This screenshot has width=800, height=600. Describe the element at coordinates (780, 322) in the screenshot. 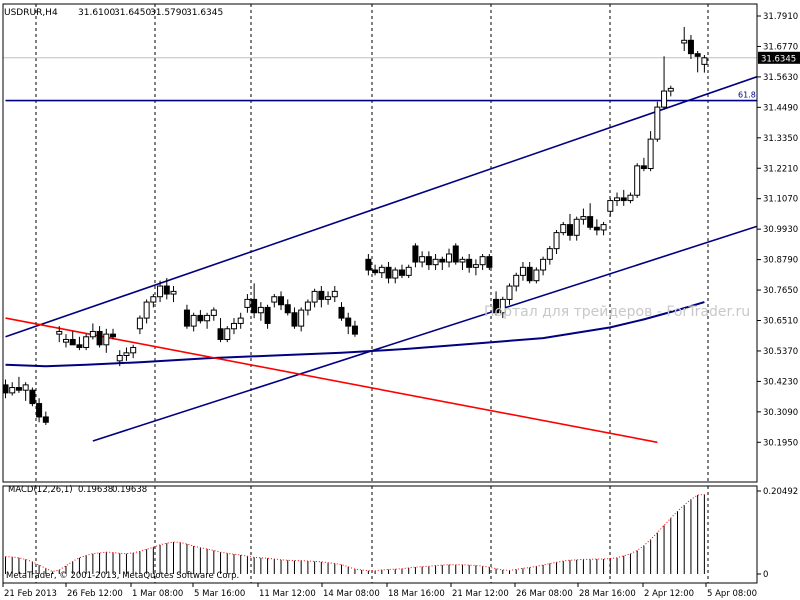

I see `price-tick-label: 30.6510` at that location.